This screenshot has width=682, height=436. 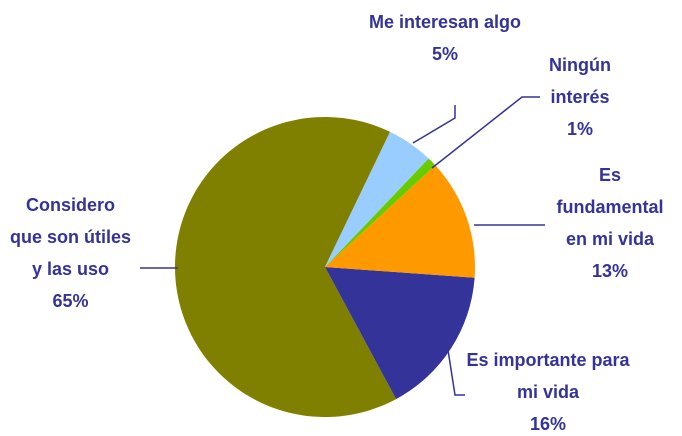 What do you see at coordinates (445, 38) in the screenshot?
I see `slice-label: Me interesan algo 5%` at bounding box center [445, 38].